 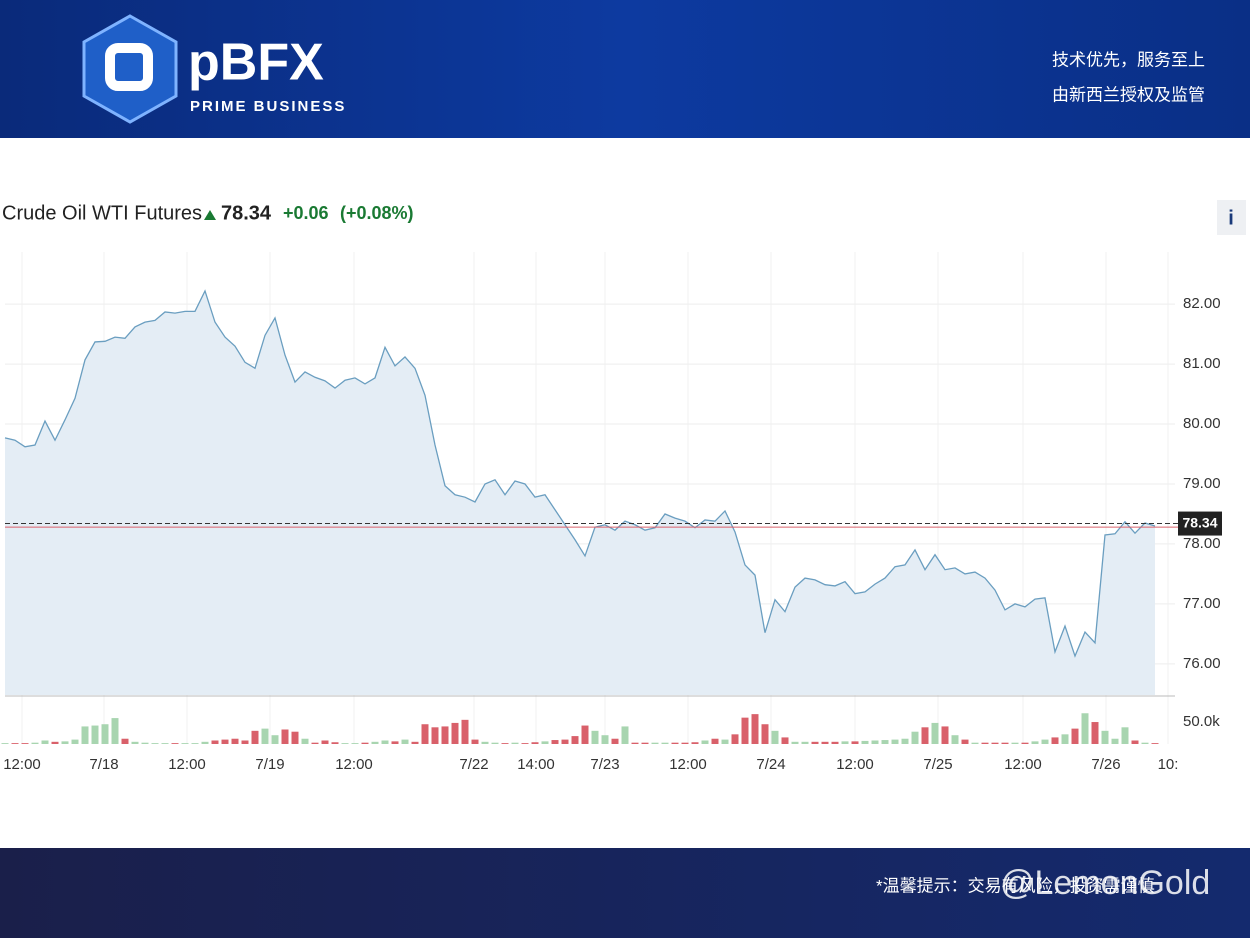 I want to click on volume-tick-label: 50.0k, so click(x=1201, y=721).